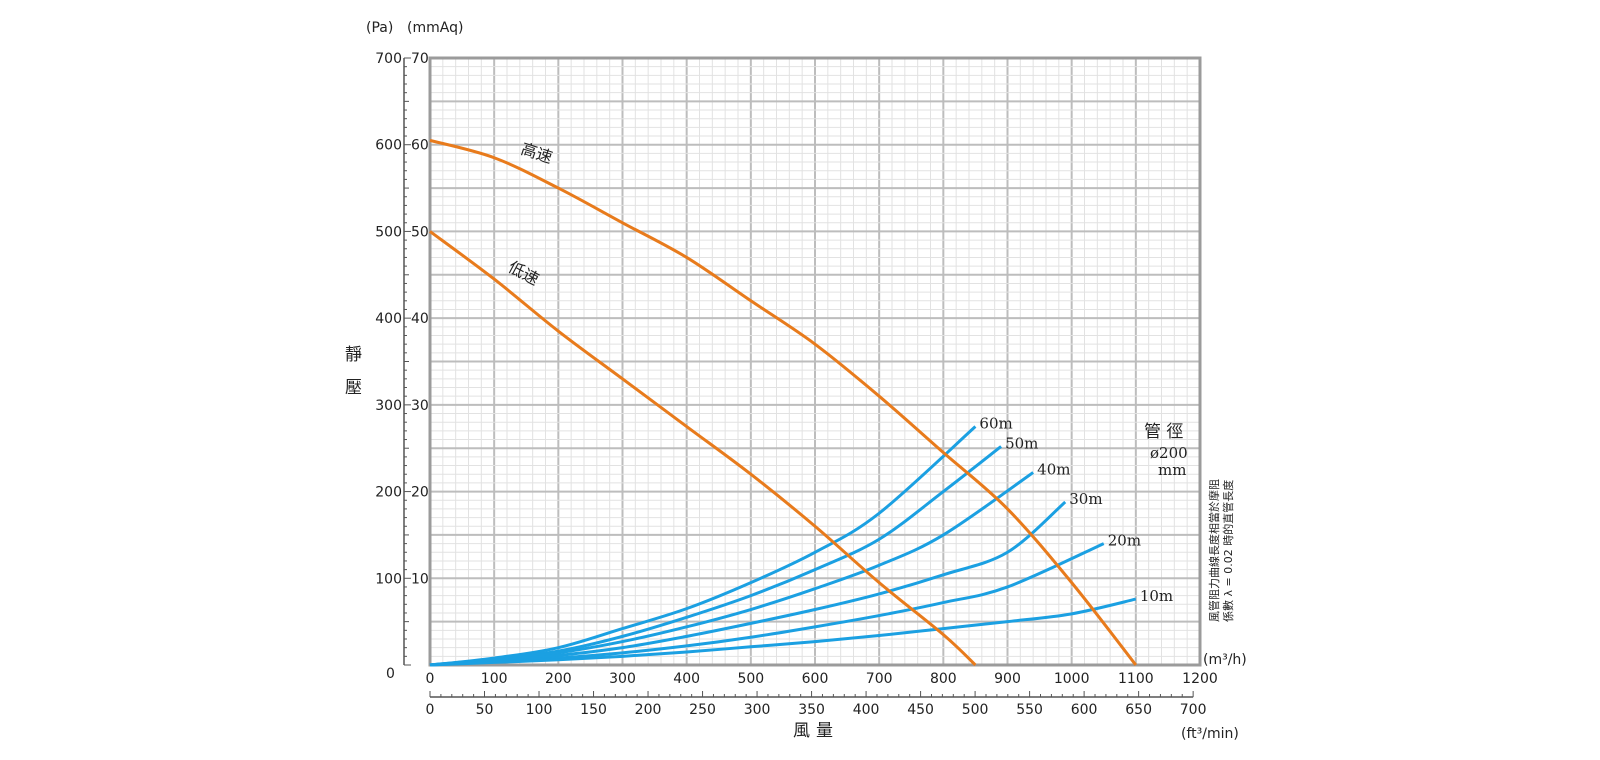 The height and width of the screenshot is (760, 1600). I want to click on y-tick-pa: 300, so click(388, 406).